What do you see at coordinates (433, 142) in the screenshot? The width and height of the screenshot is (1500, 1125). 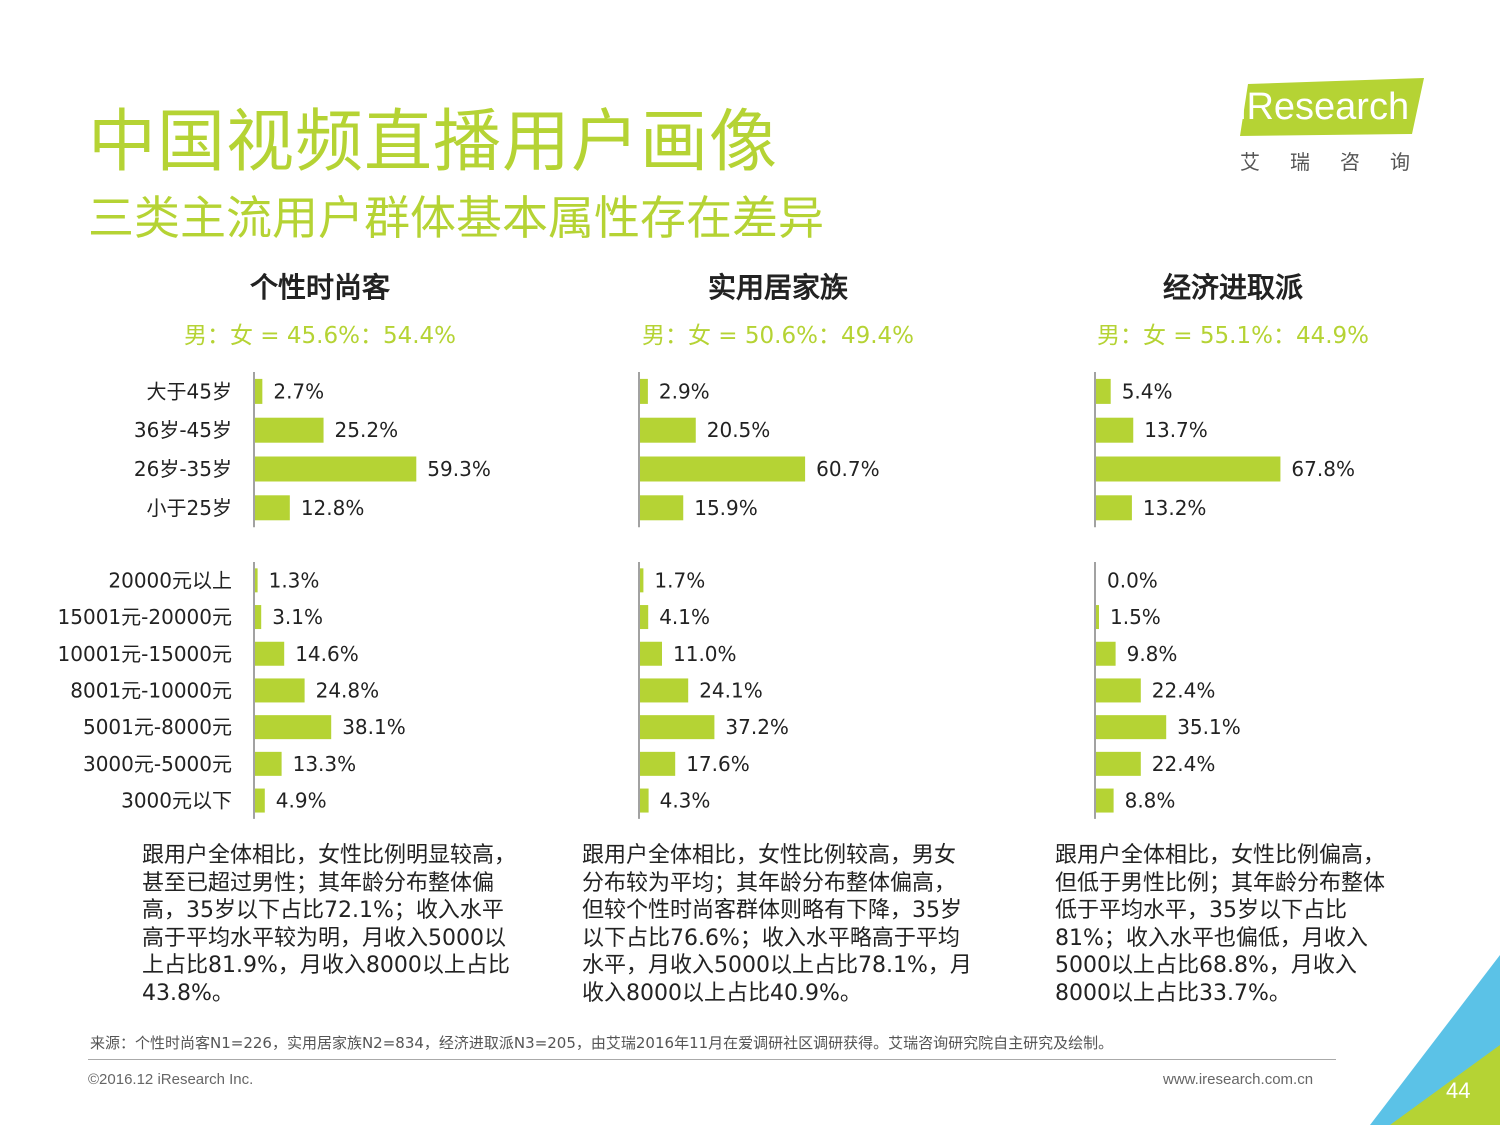 I see `page-title: 中国视频直播用户画像` at bounding box center [433, 142].